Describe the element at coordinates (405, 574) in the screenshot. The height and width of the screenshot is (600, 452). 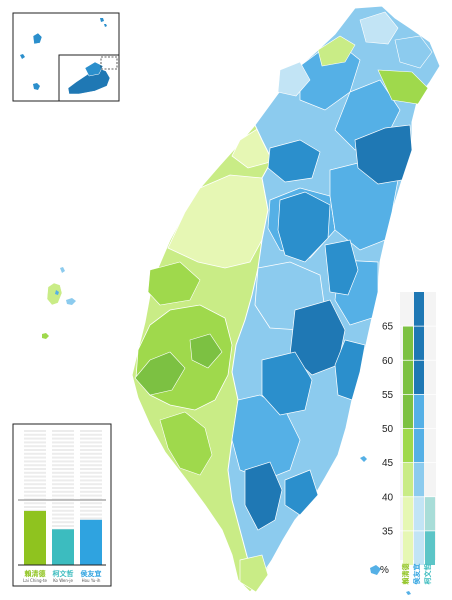
I see `scale-column-label: 賴清德` at that location.